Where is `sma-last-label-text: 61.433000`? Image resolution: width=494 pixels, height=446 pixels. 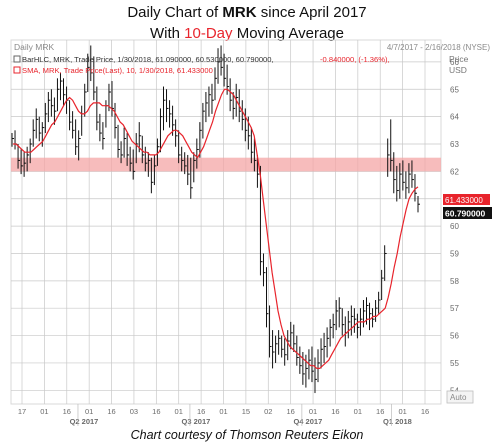 sma-last-label-text: 61.433000 is located at coordinates (464, 200).